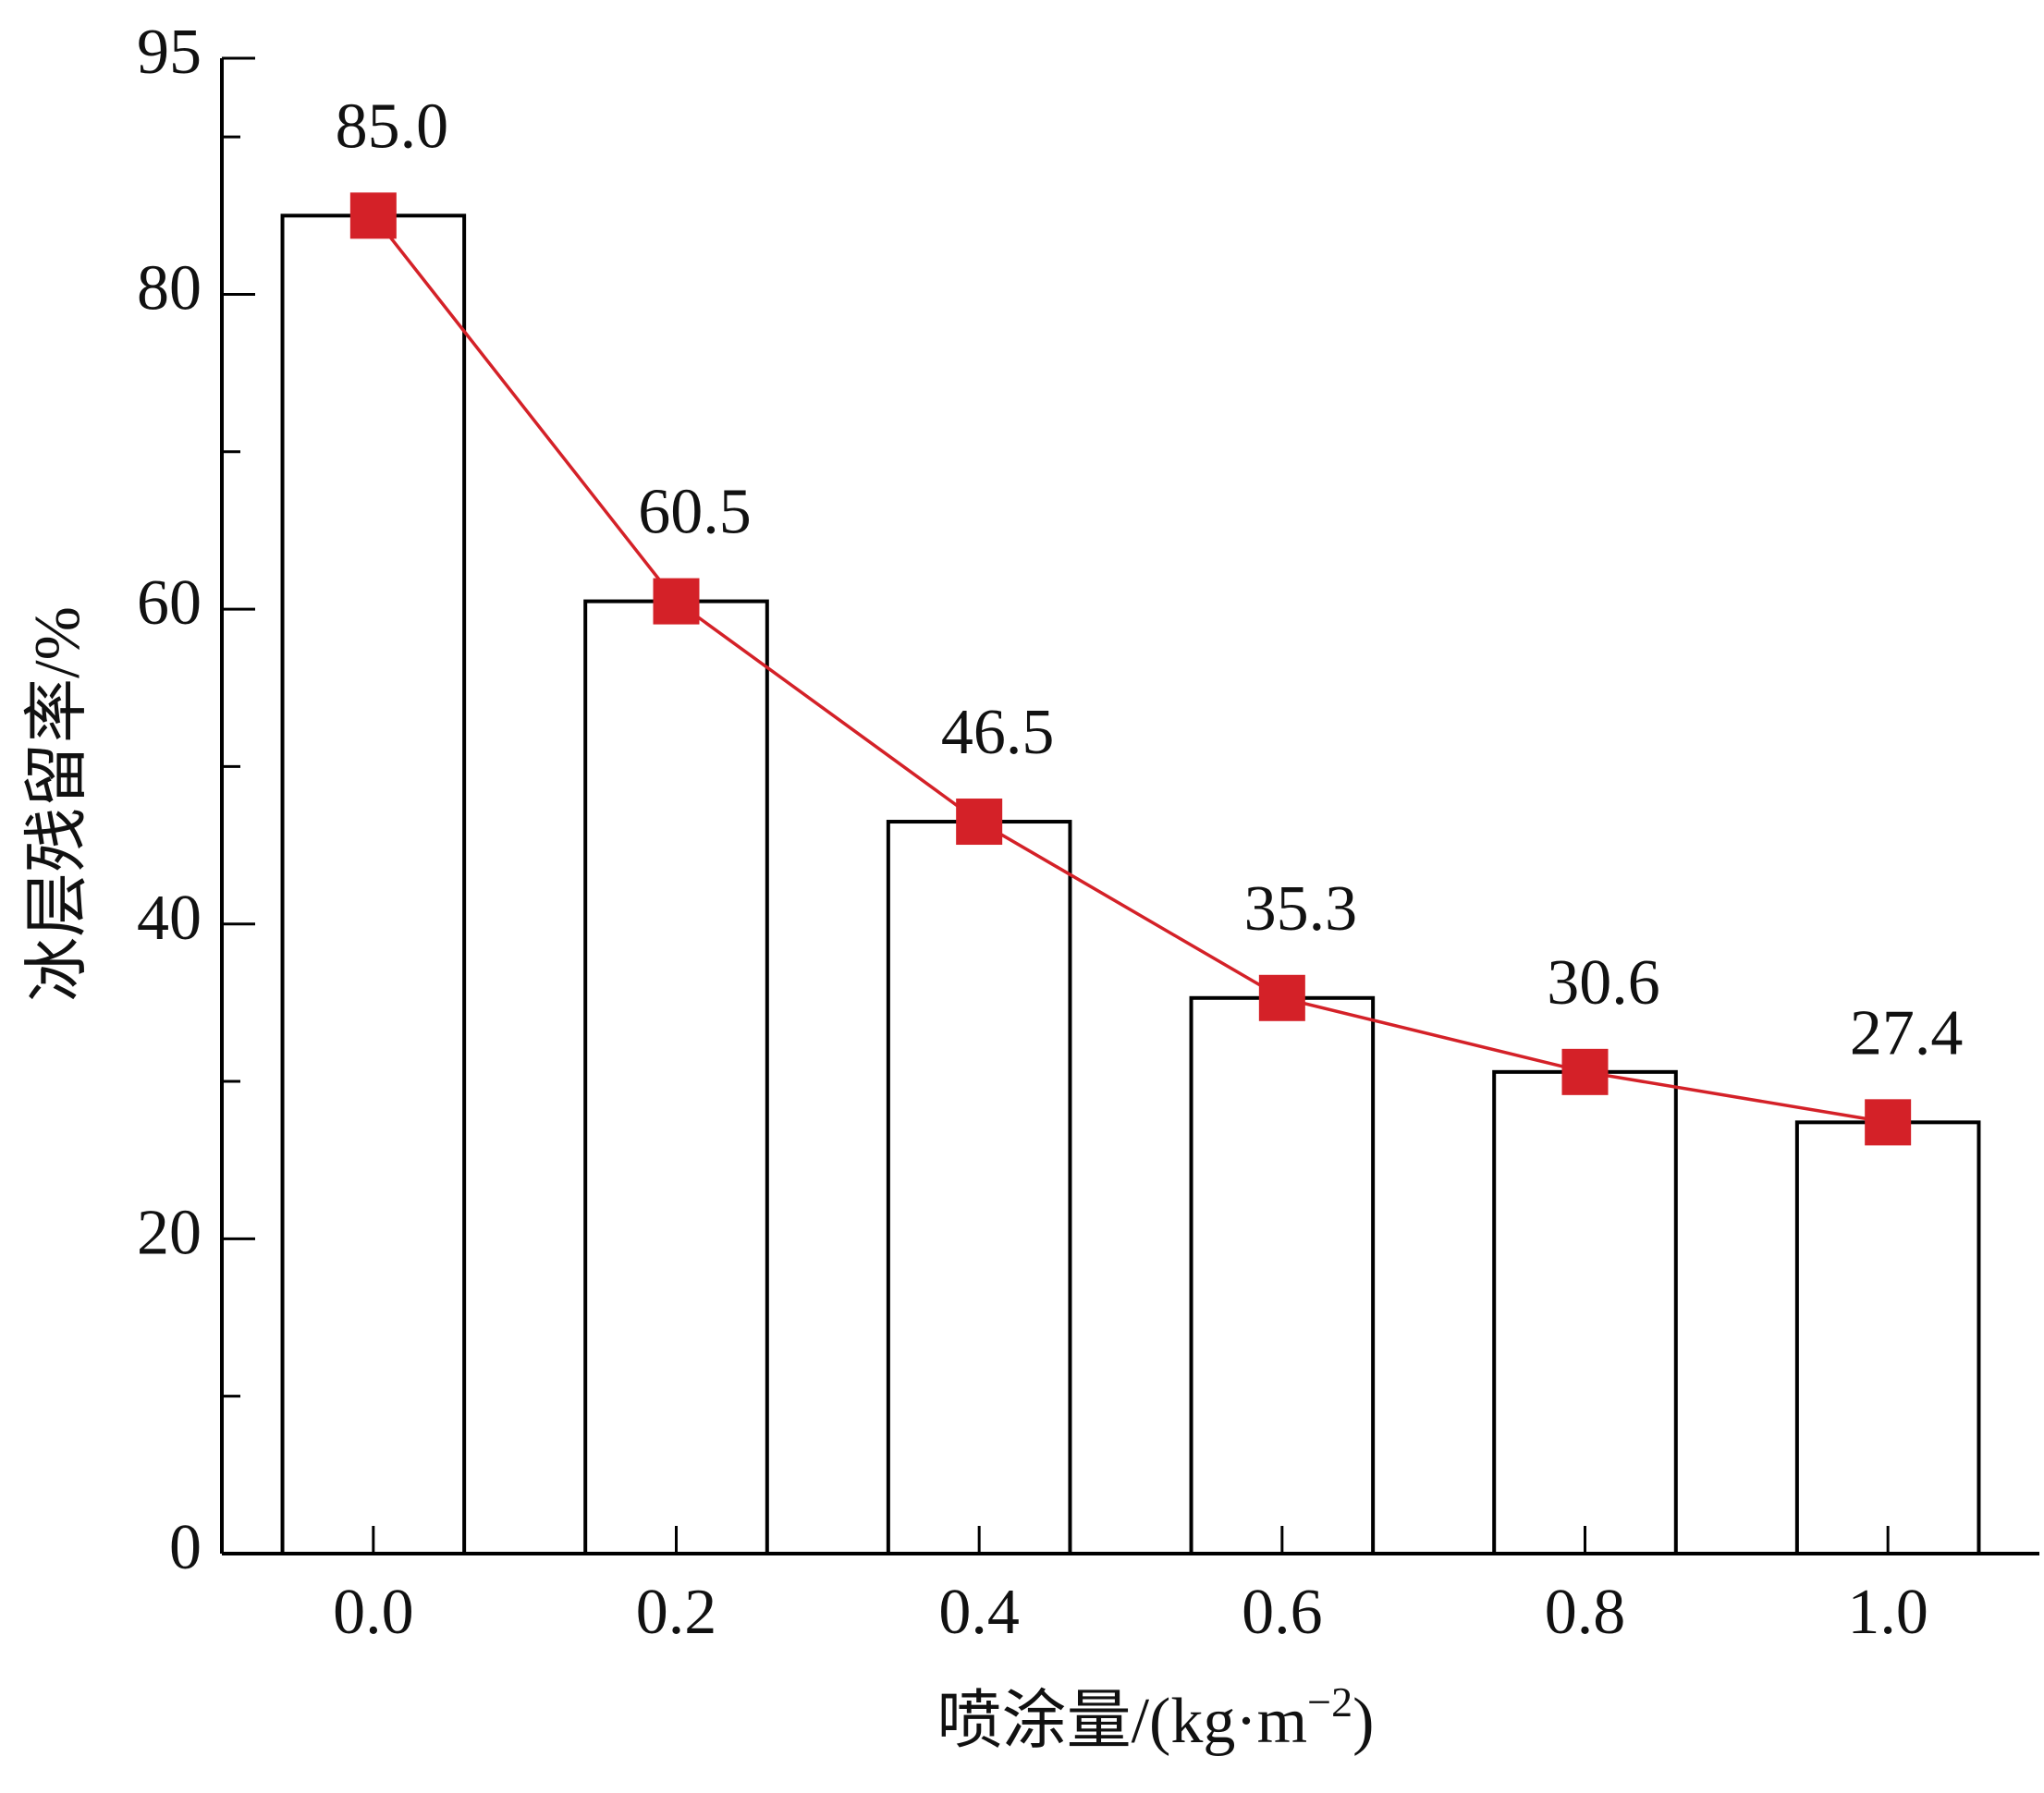 The image size is (2044, 1793). What do you see at coordinates (1301, 909) in the screenshot?
I see `data-label: 35.3` at bounding box center [1301, 909].